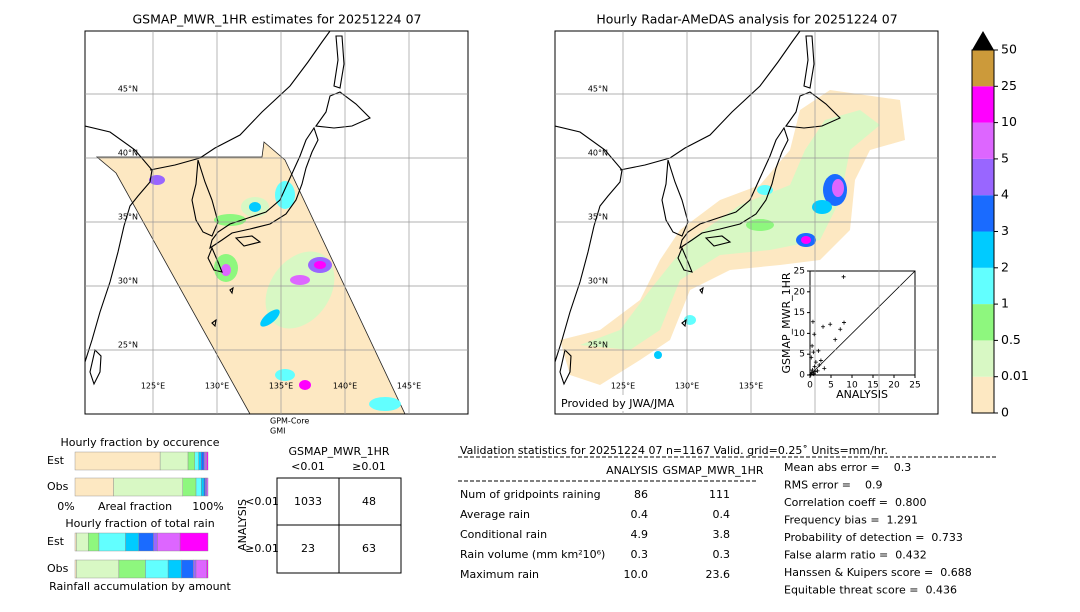  I want to click on colorbar-label: 2, so click(1005, 266).